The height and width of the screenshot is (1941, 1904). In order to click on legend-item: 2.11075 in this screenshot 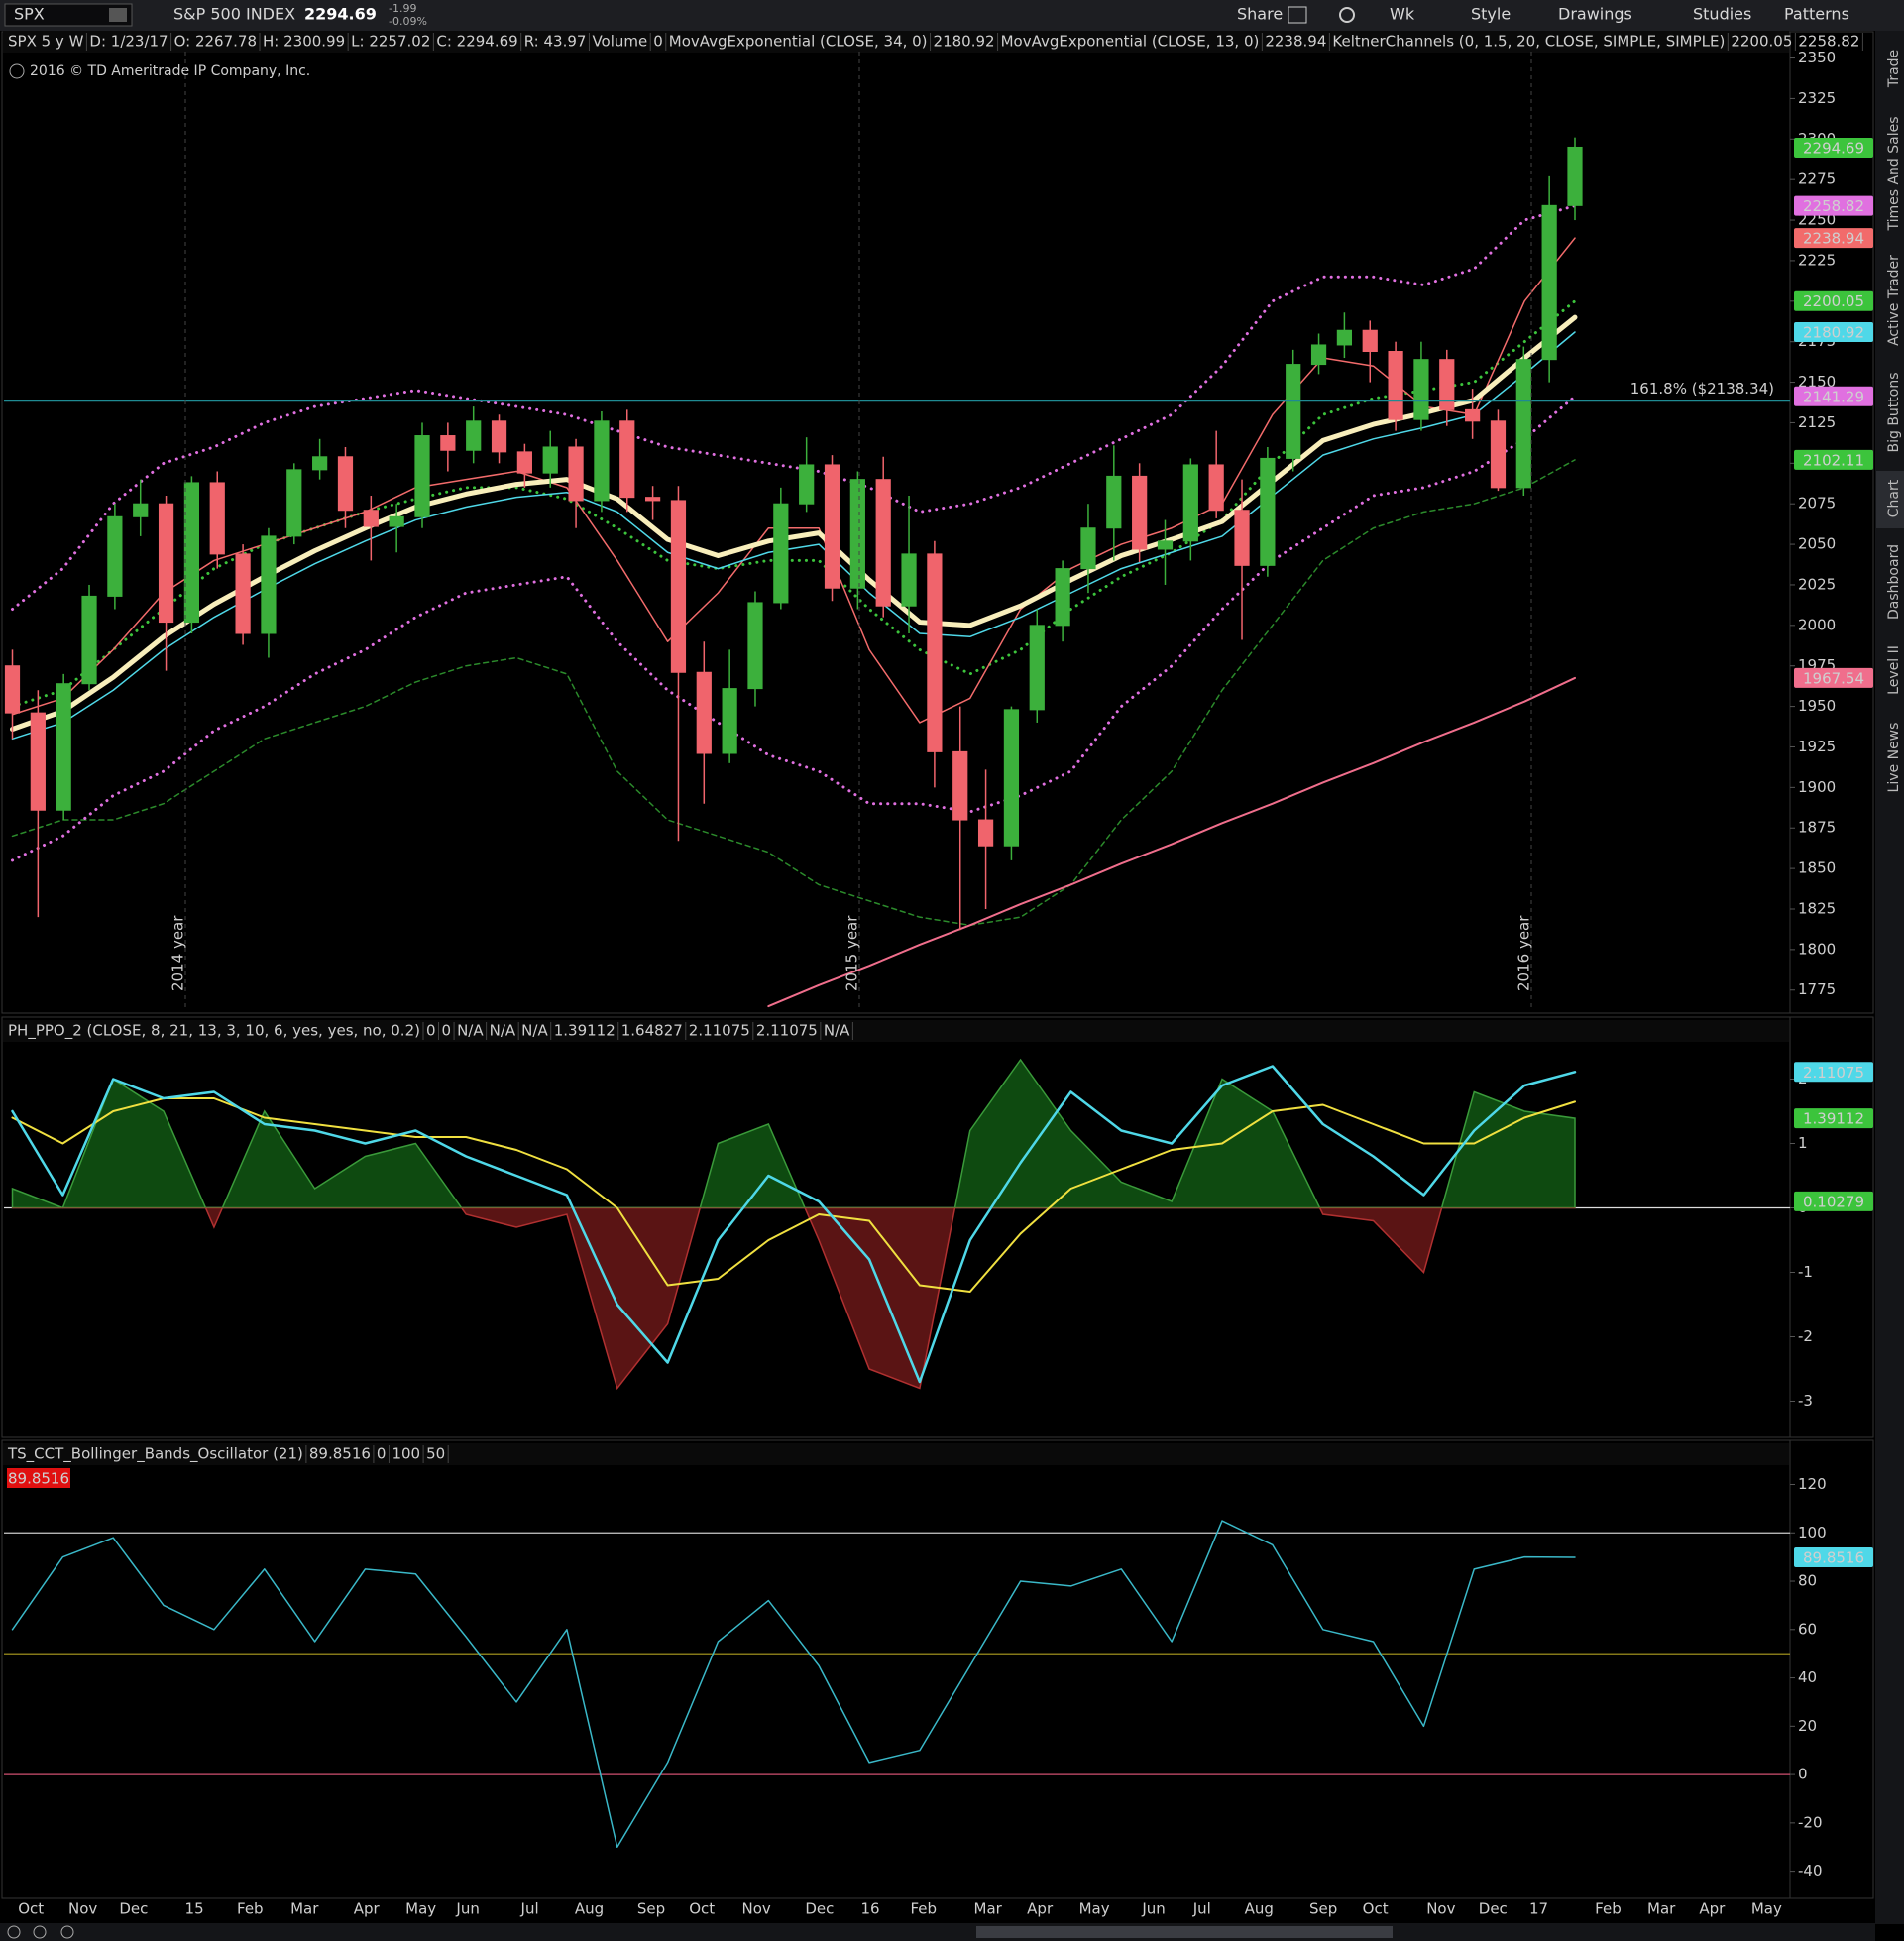, I will do `click(787, 1031)`.